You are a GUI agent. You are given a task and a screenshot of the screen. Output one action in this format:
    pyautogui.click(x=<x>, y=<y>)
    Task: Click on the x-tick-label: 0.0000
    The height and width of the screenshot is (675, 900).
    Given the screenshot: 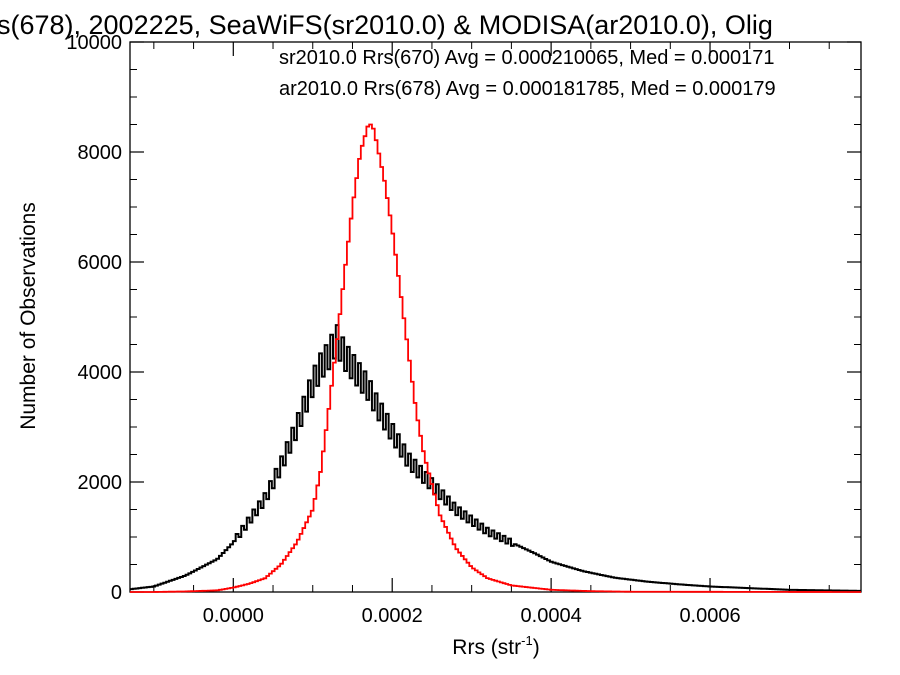 What is the action you would take?
    pyautogui.click(x=233, y=616)
    